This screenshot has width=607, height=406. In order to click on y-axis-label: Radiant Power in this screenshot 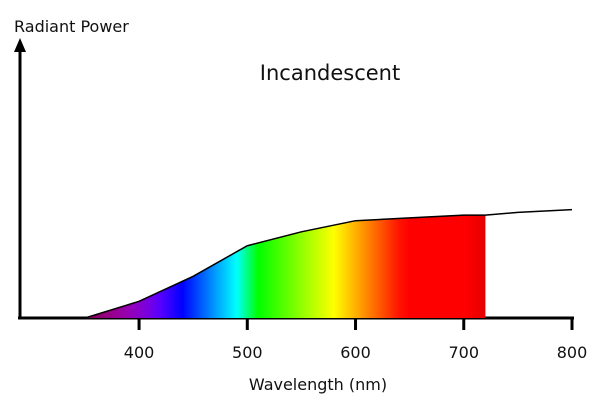, I will do `click(71, 26)`.